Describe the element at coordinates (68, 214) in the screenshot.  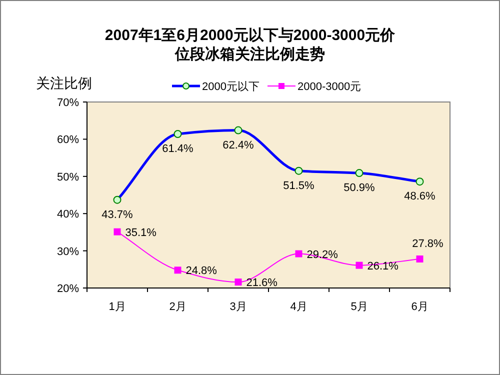
I see `y-tick-label: 40%` at that location.